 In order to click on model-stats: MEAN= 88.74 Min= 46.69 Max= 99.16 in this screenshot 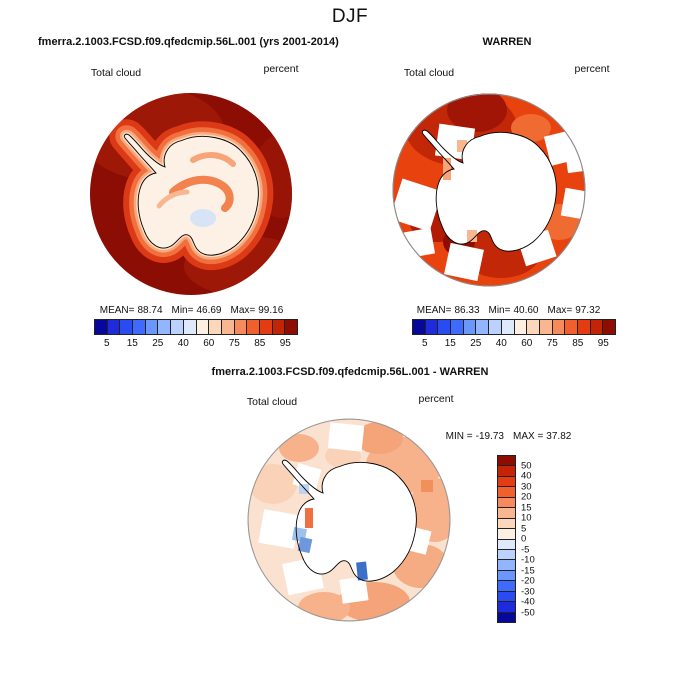, I will do `click(191, 310)`.